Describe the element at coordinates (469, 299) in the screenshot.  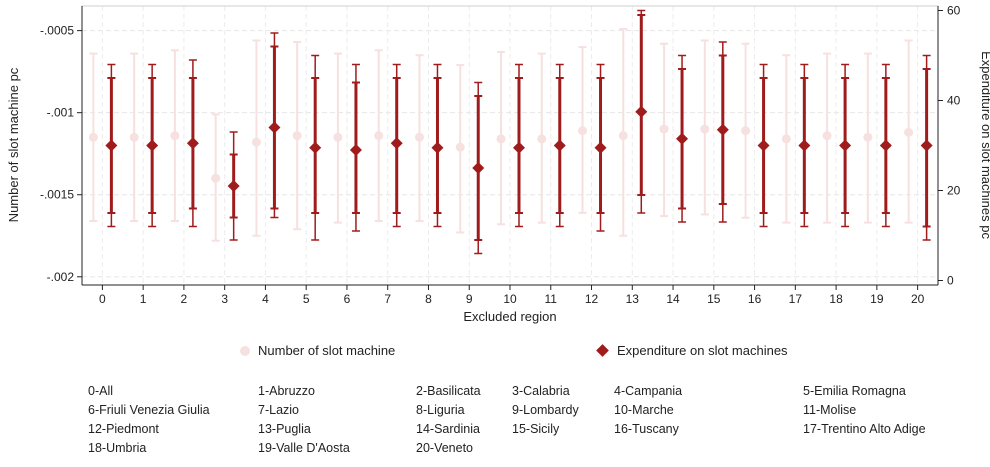
I see `x-tick-label: 9` at that location.